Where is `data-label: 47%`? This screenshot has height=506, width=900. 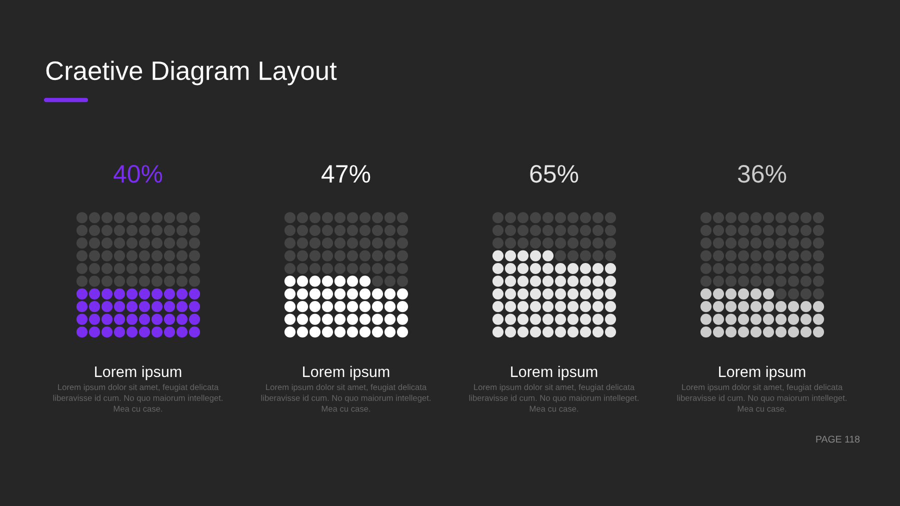 data-label: 47% is located at coordinates (346, 174).